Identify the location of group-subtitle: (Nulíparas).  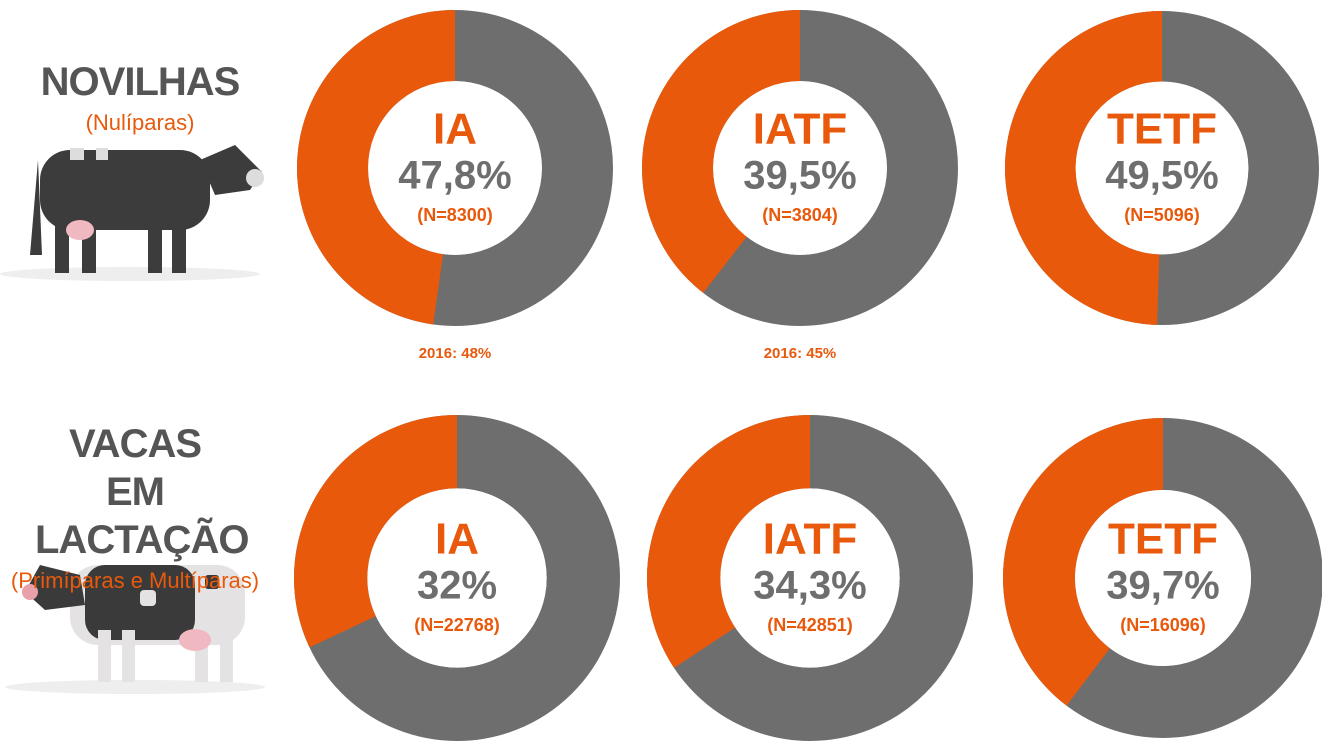
(140, 122).